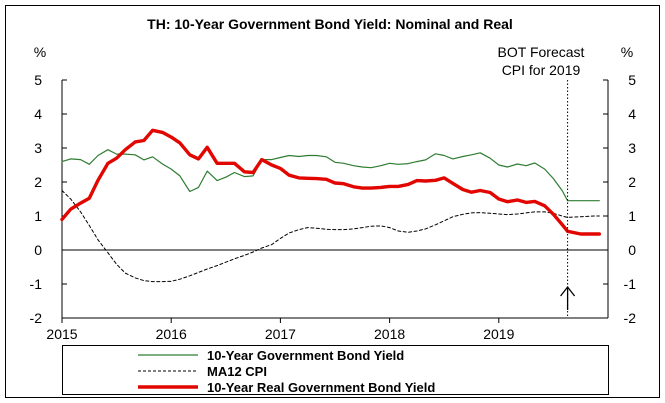 Image resolution: width=665 pixels, height=403 pixels. I want to click on left-axis-unit: %, so click(40, 52).